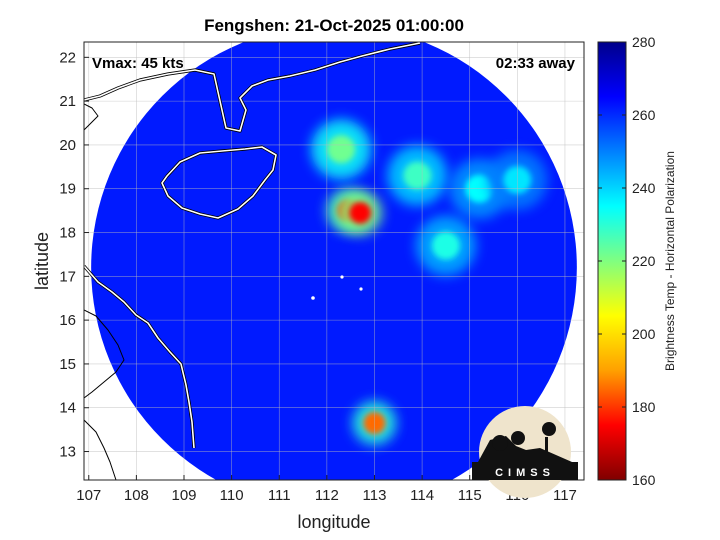  Describe the element at coordinates (525, 473) in the screenshot. I see `cimss-logo-text: CIMSS` at that location.